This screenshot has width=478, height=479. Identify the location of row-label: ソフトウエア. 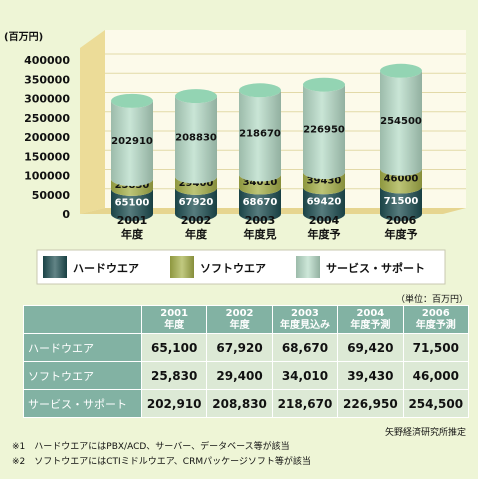
(82, 375).